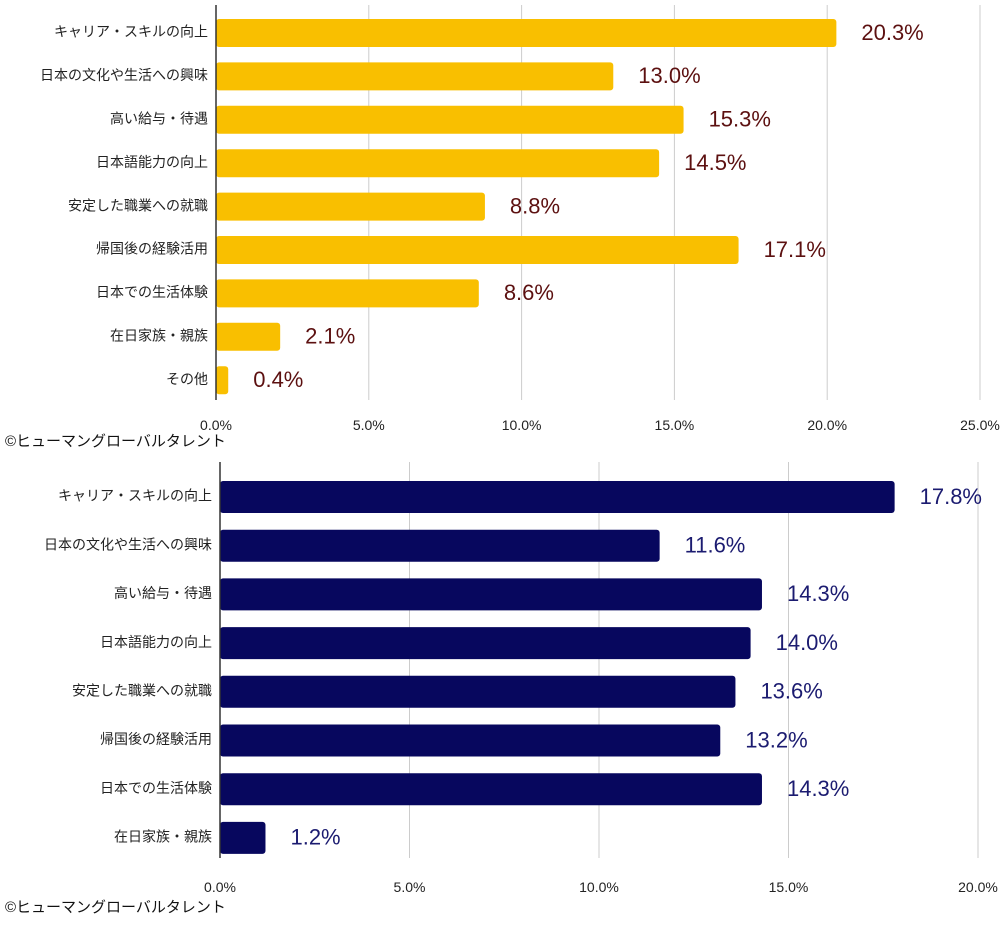 This screenshot has height=926, width=1004. What do you see at coordinates (529, 292) in the screenshot?
I see `data-label: 8.6%` at bounding box center [529, 292].